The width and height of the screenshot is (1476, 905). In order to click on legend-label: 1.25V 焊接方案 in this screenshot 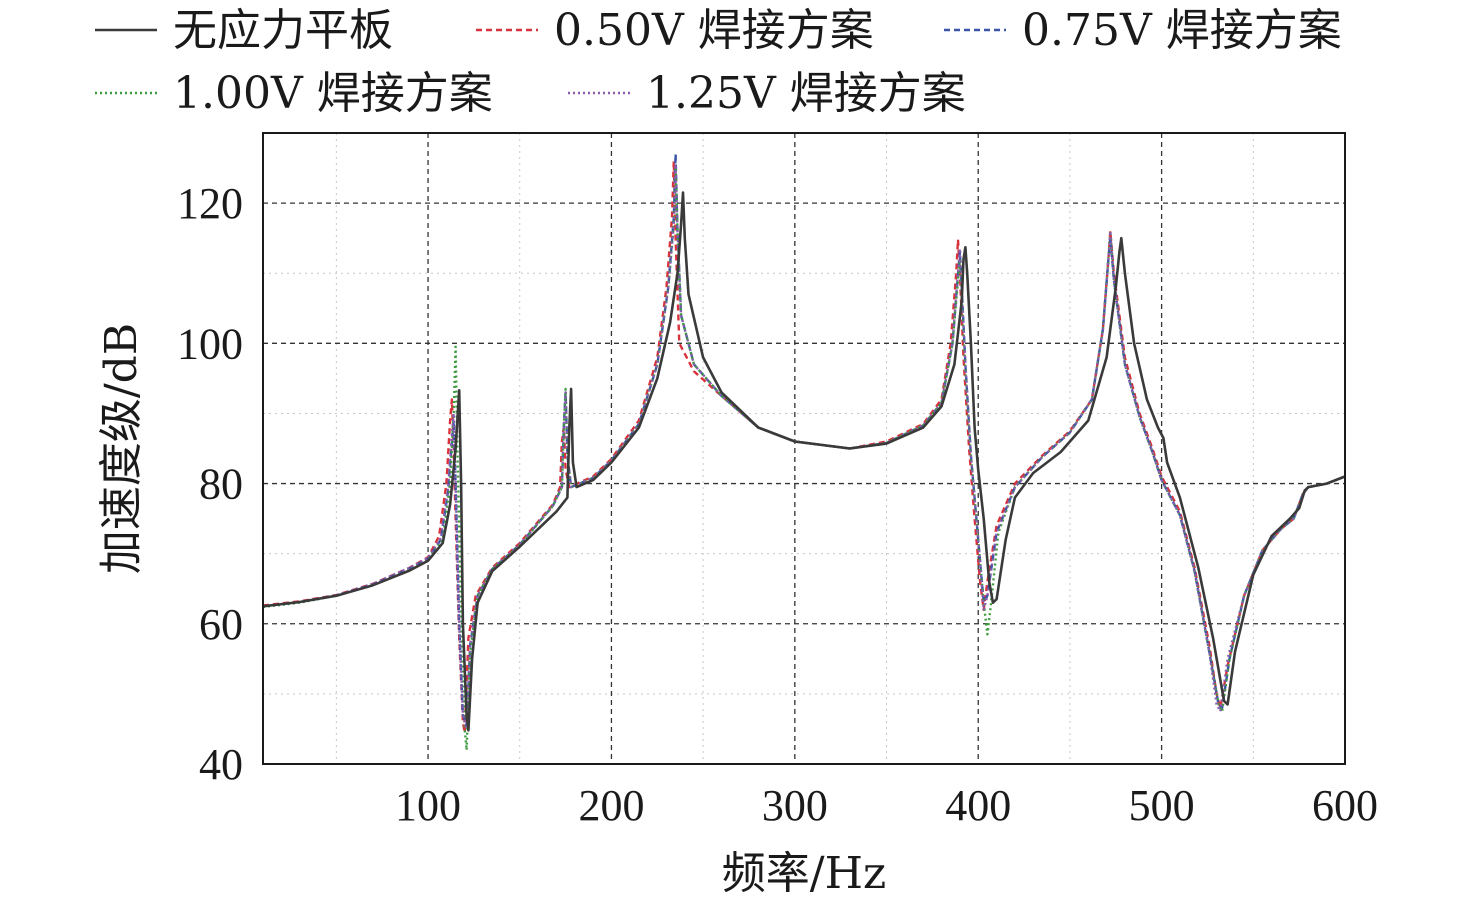, I will do `click(806, 93)`.